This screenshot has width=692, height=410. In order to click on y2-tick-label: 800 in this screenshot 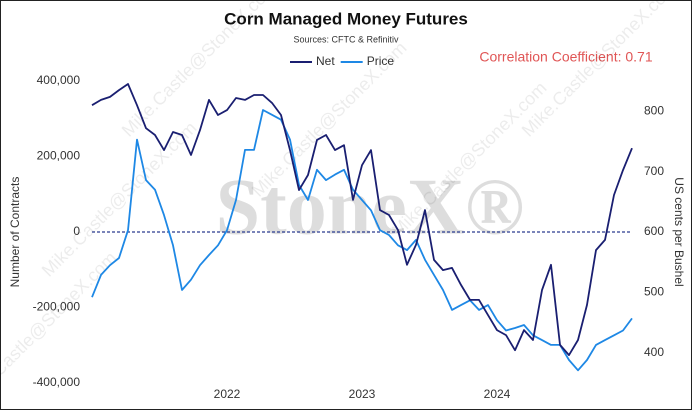, I will do `click(654, 110)`.